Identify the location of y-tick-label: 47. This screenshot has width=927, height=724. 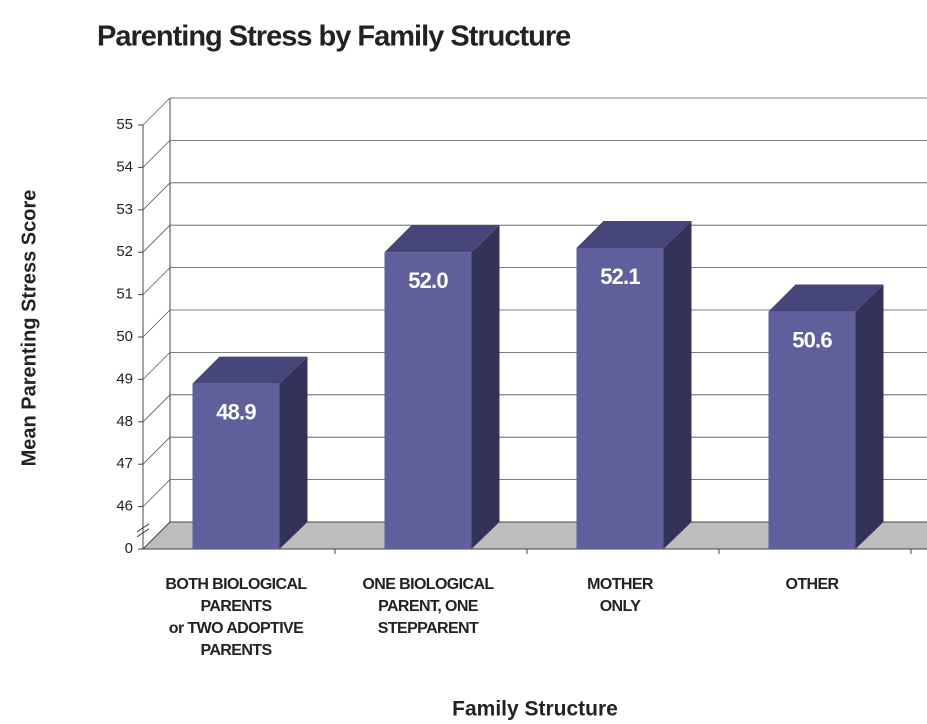
(124, 463).